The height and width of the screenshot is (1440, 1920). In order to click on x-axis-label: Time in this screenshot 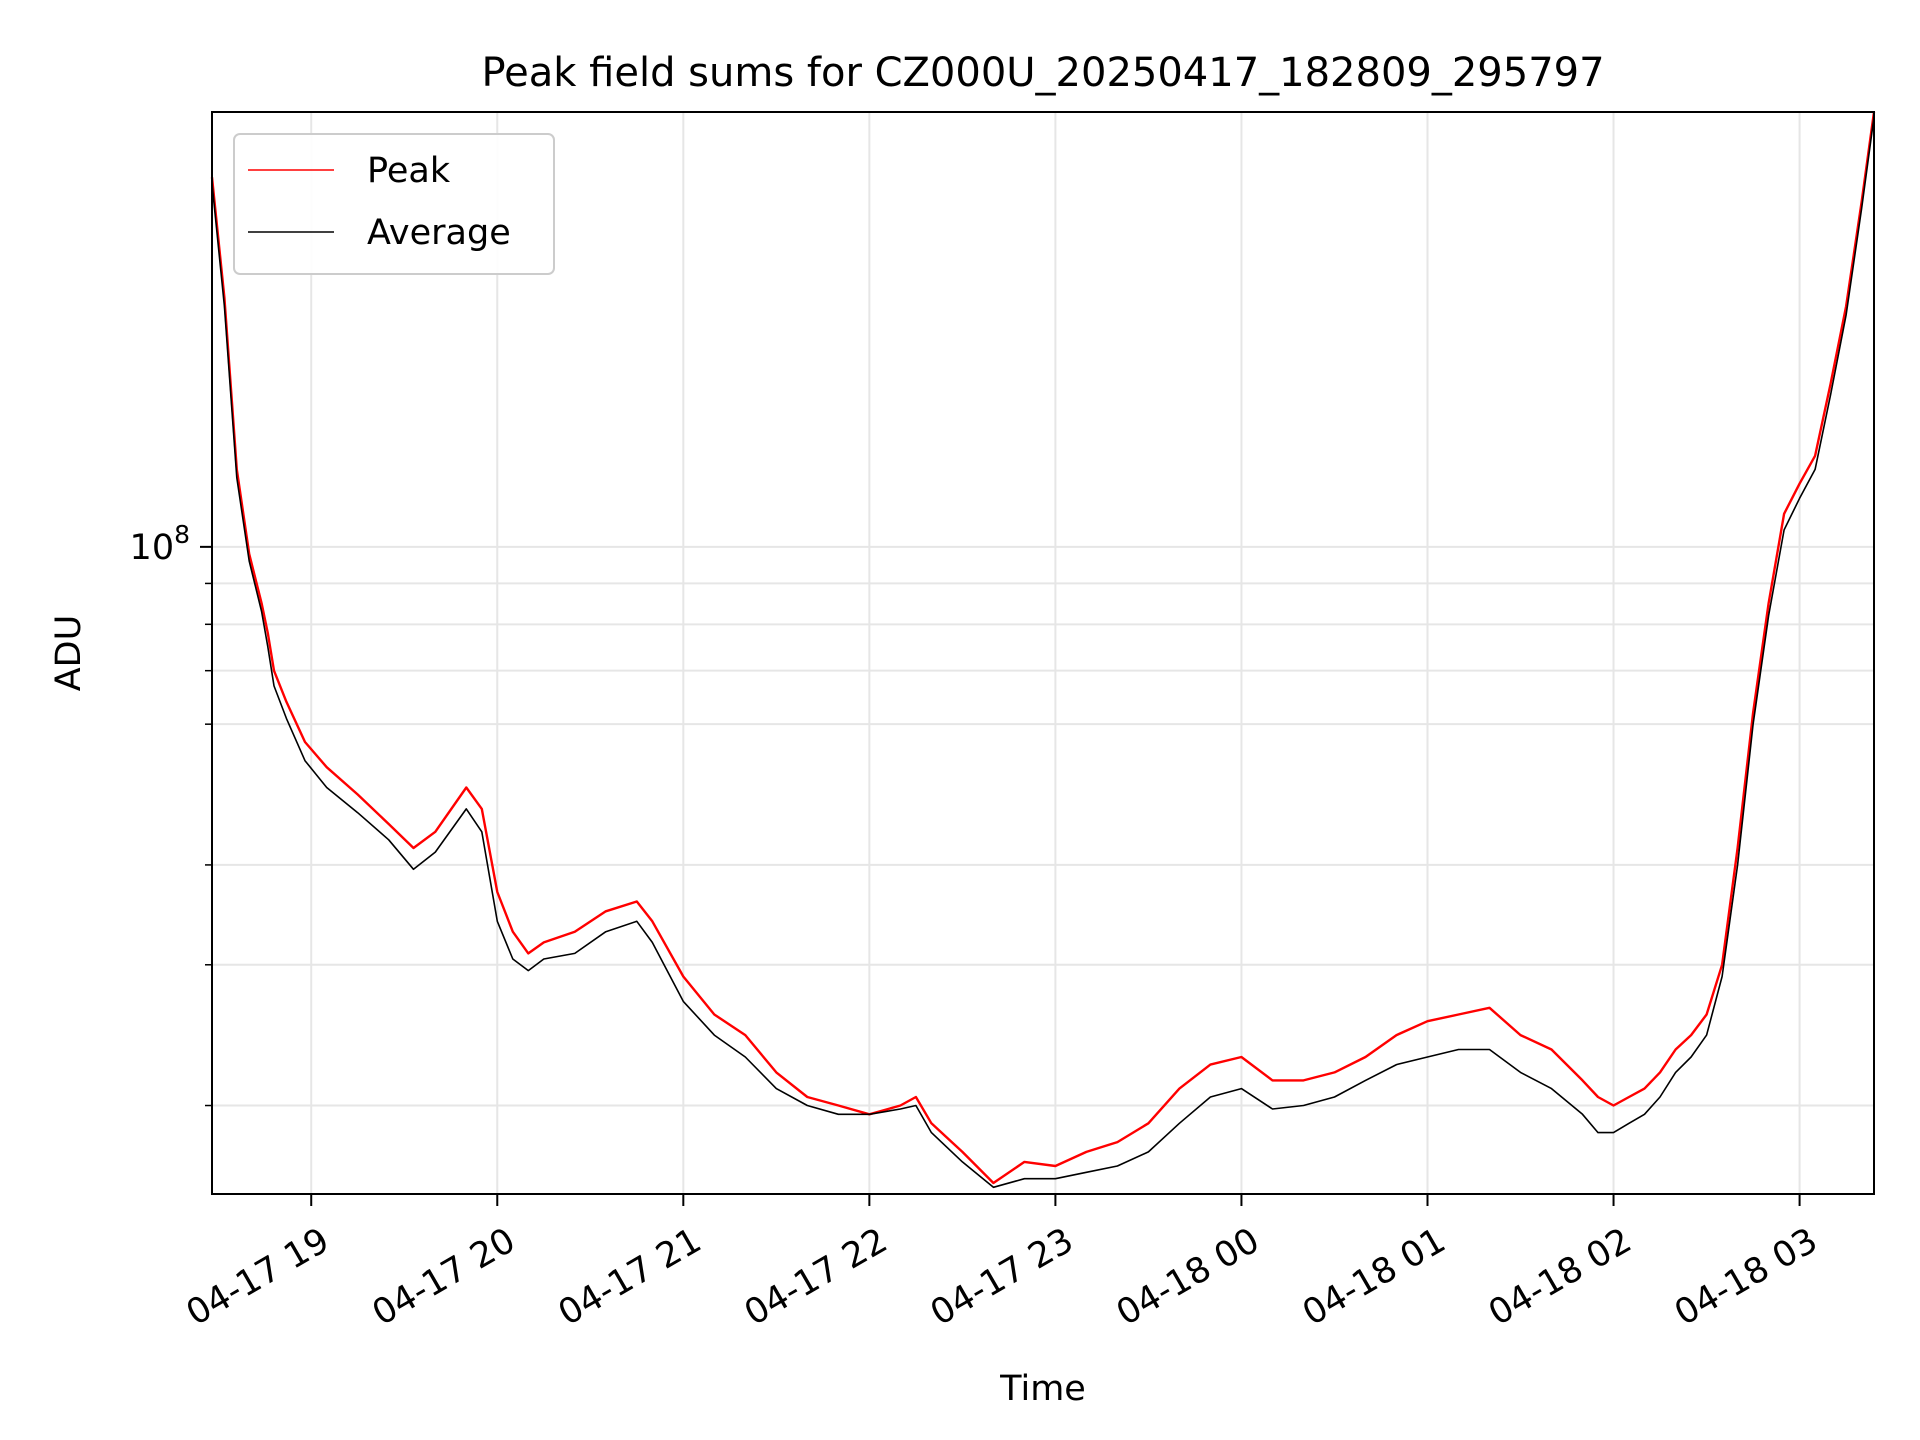, I will do `click(1042, 1389)`.